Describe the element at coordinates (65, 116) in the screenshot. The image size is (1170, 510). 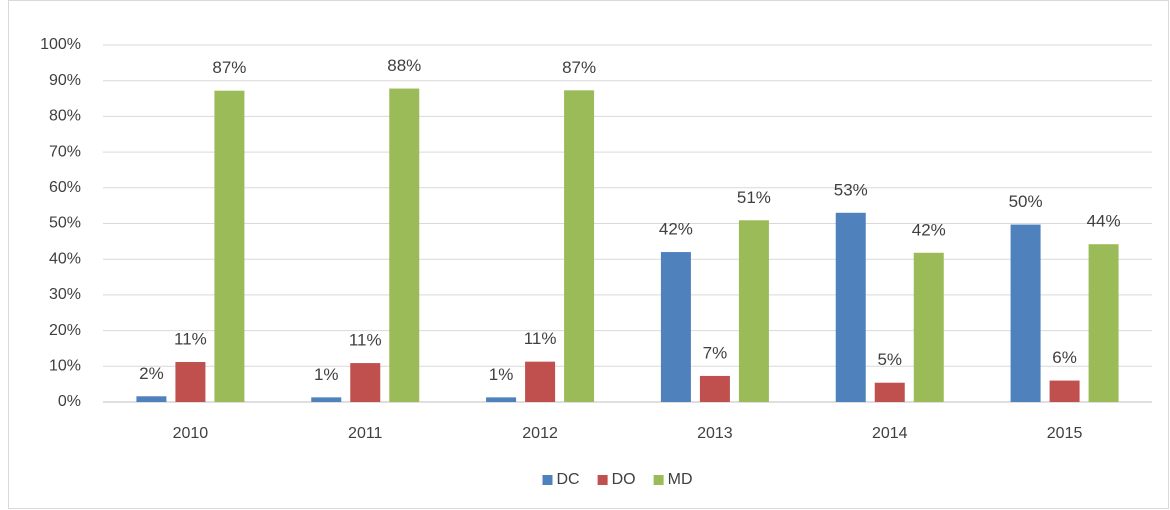
I see `y-tick-label: 80%` at that location.